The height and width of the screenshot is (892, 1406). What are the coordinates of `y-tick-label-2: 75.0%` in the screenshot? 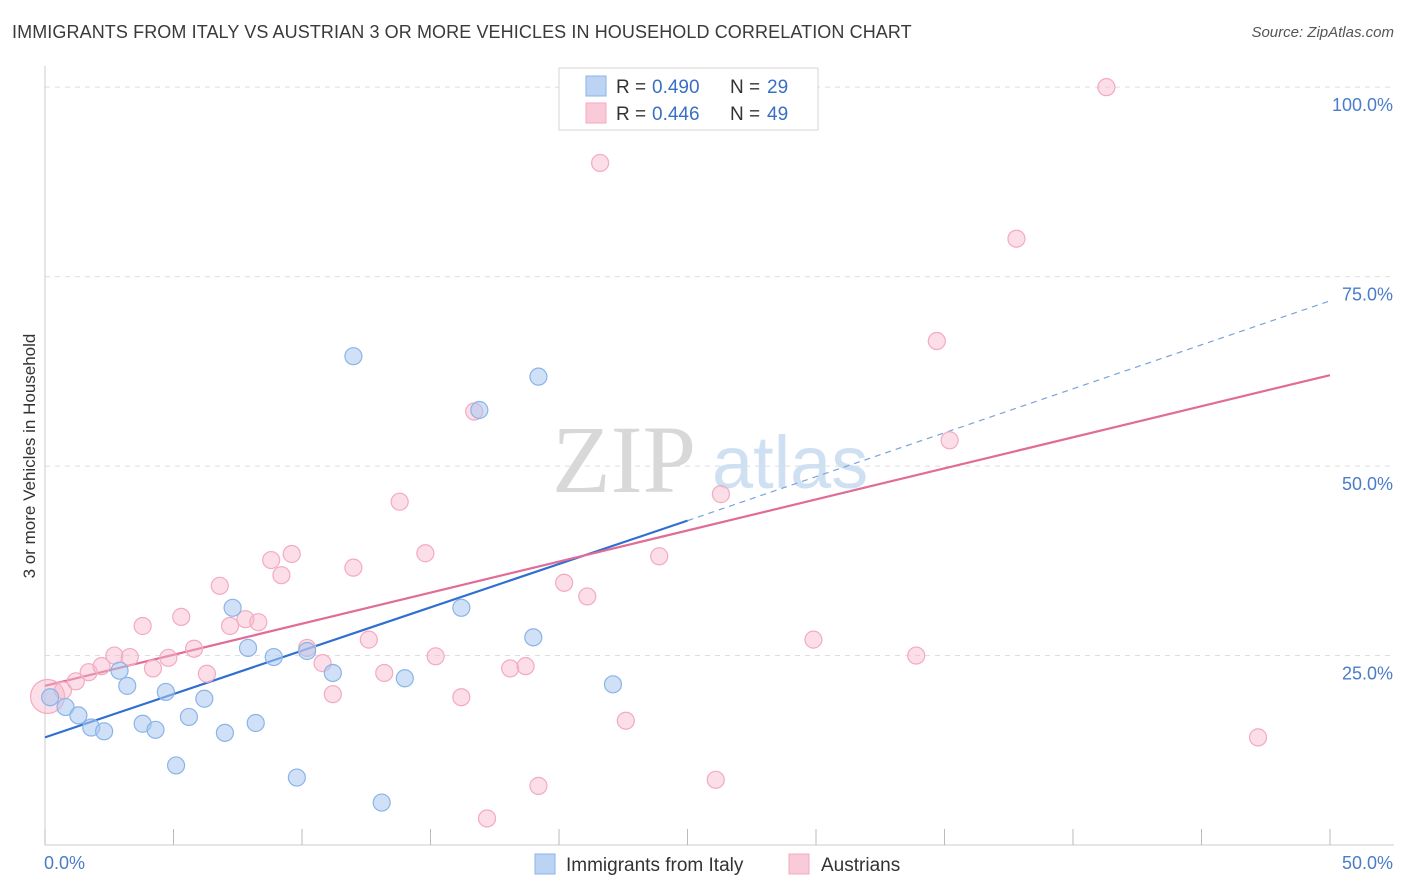 It's located at (1367, 295).